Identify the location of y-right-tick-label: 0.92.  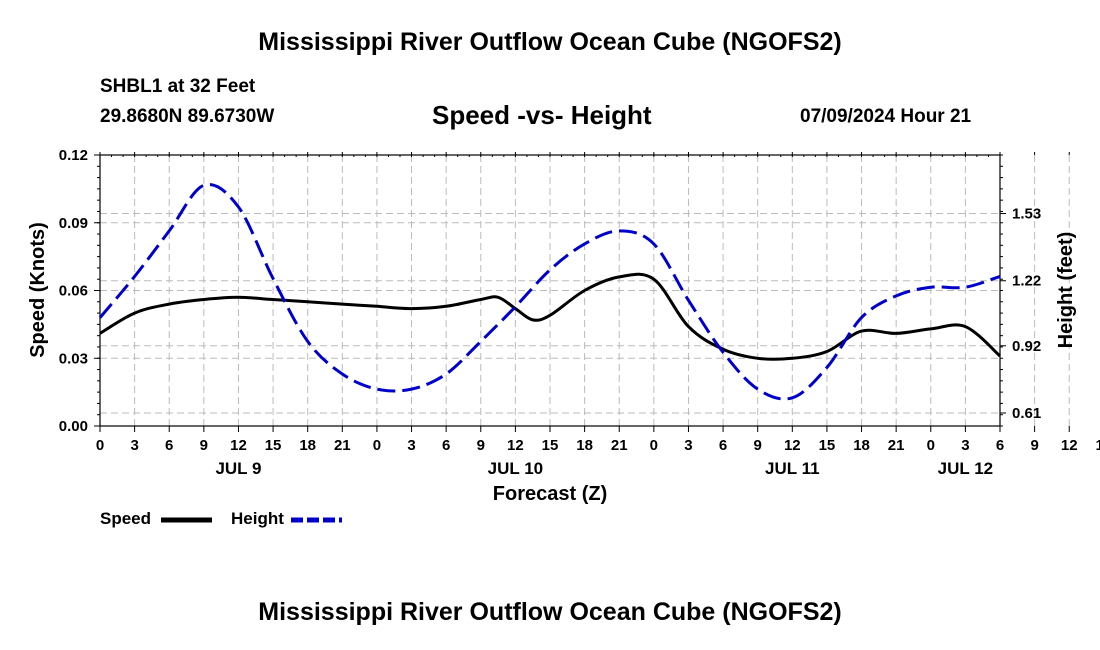
(1026, 346).